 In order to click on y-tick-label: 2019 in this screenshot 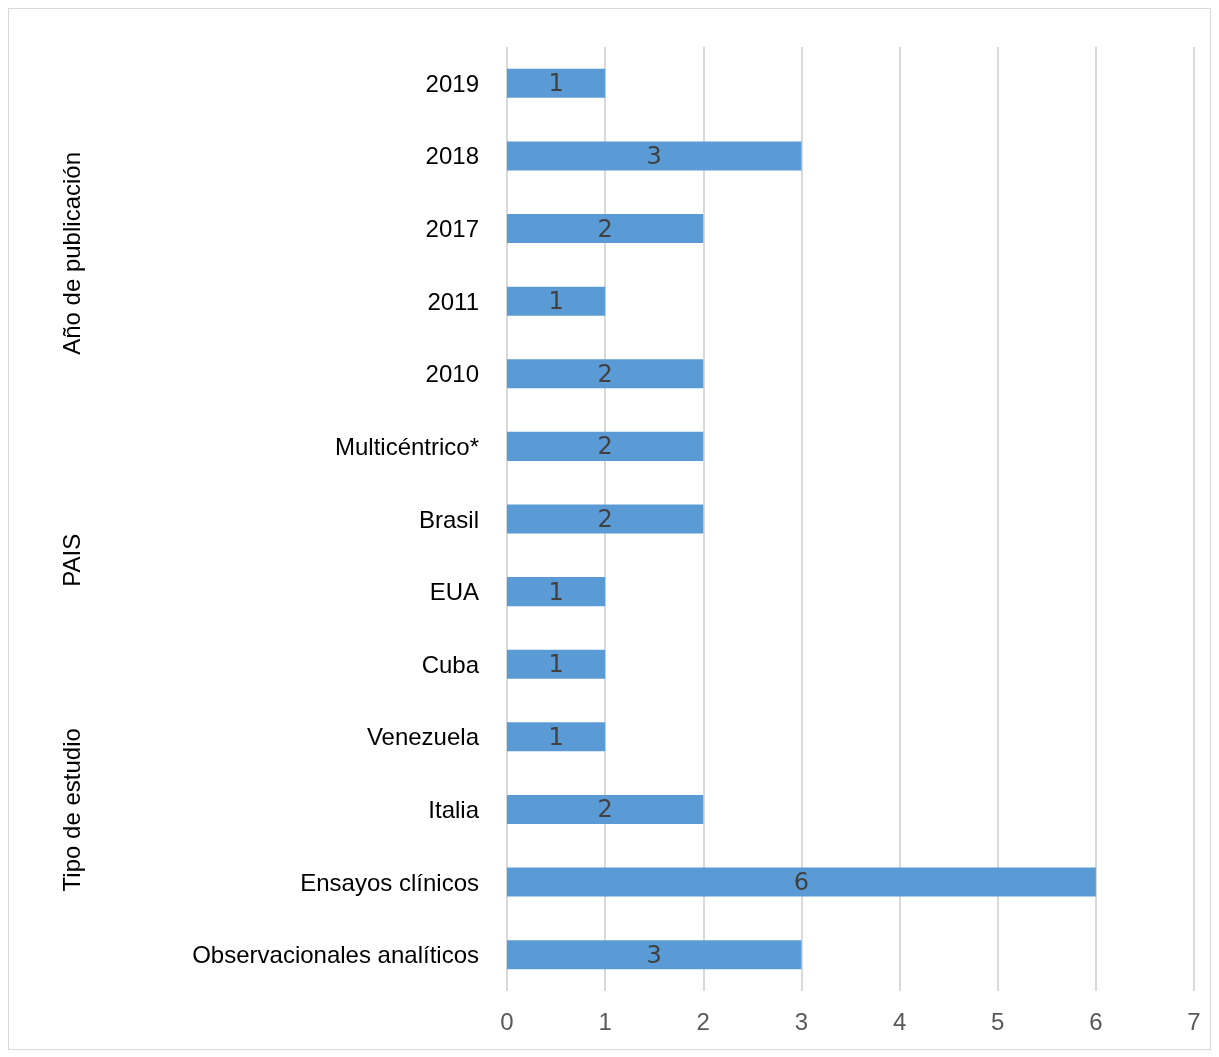, I will do `click(452, 83)`.